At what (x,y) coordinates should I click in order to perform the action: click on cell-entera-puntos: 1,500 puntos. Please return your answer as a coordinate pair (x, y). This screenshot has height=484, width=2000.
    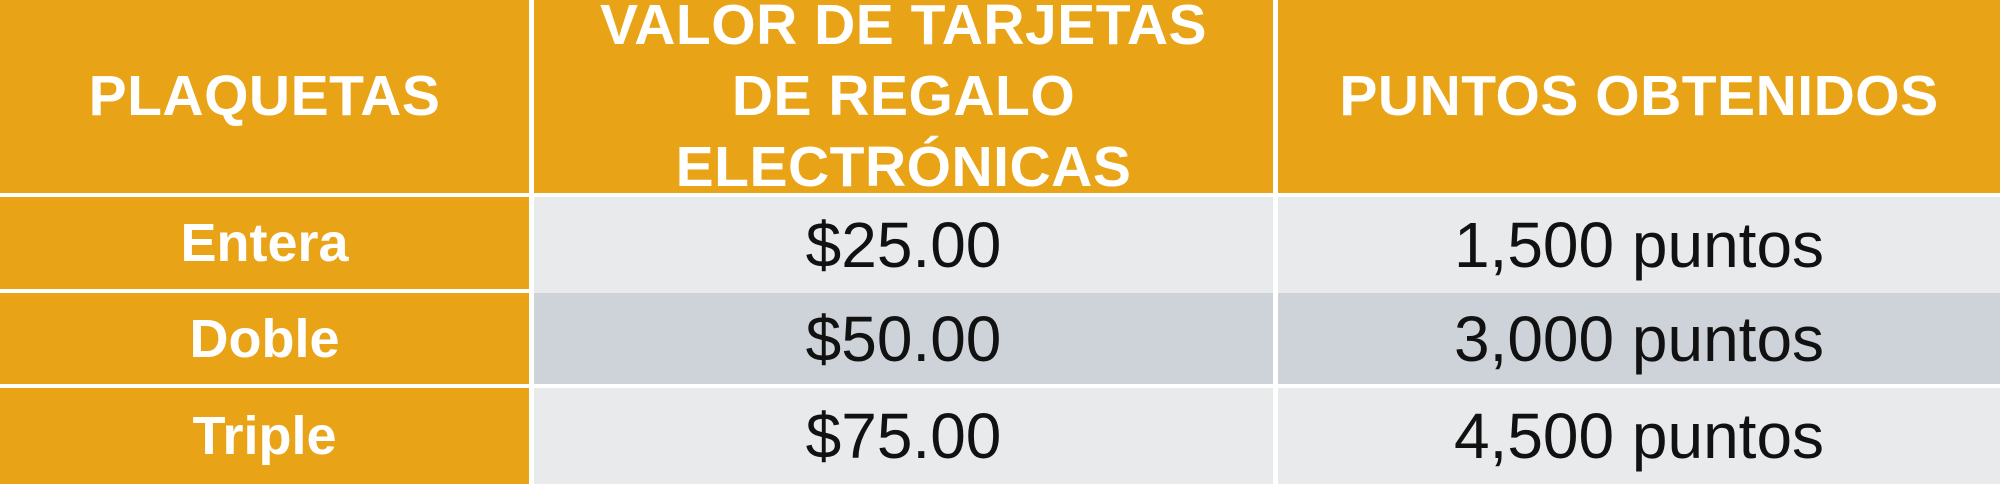
    Looking at the image, I should click on (1639, 245).